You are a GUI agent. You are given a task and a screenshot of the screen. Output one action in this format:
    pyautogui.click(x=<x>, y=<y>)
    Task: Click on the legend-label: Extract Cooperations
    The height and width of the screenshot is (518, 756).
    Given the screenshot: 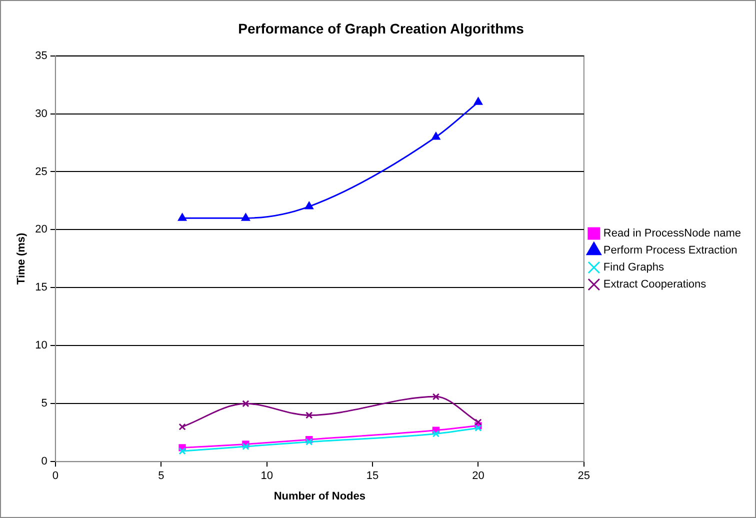 What is the action you would take?
    pyautogui.click(x=655, y=284)
    